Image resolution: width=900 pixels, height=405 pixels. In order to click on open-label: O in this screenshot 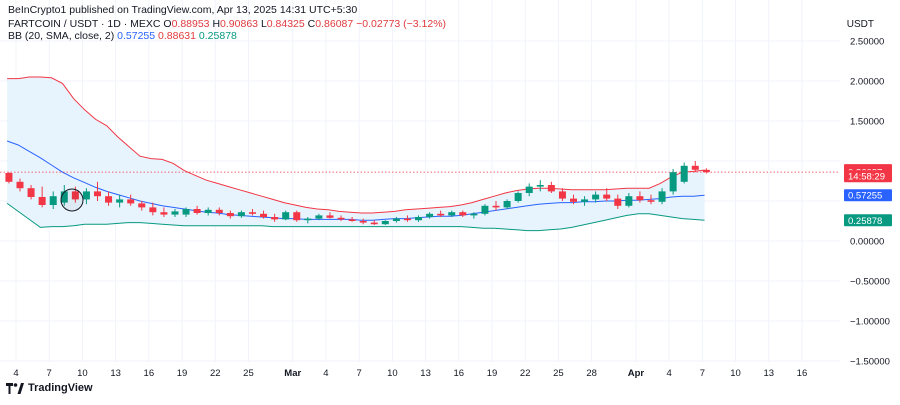, I will do `click(167, 24)`.